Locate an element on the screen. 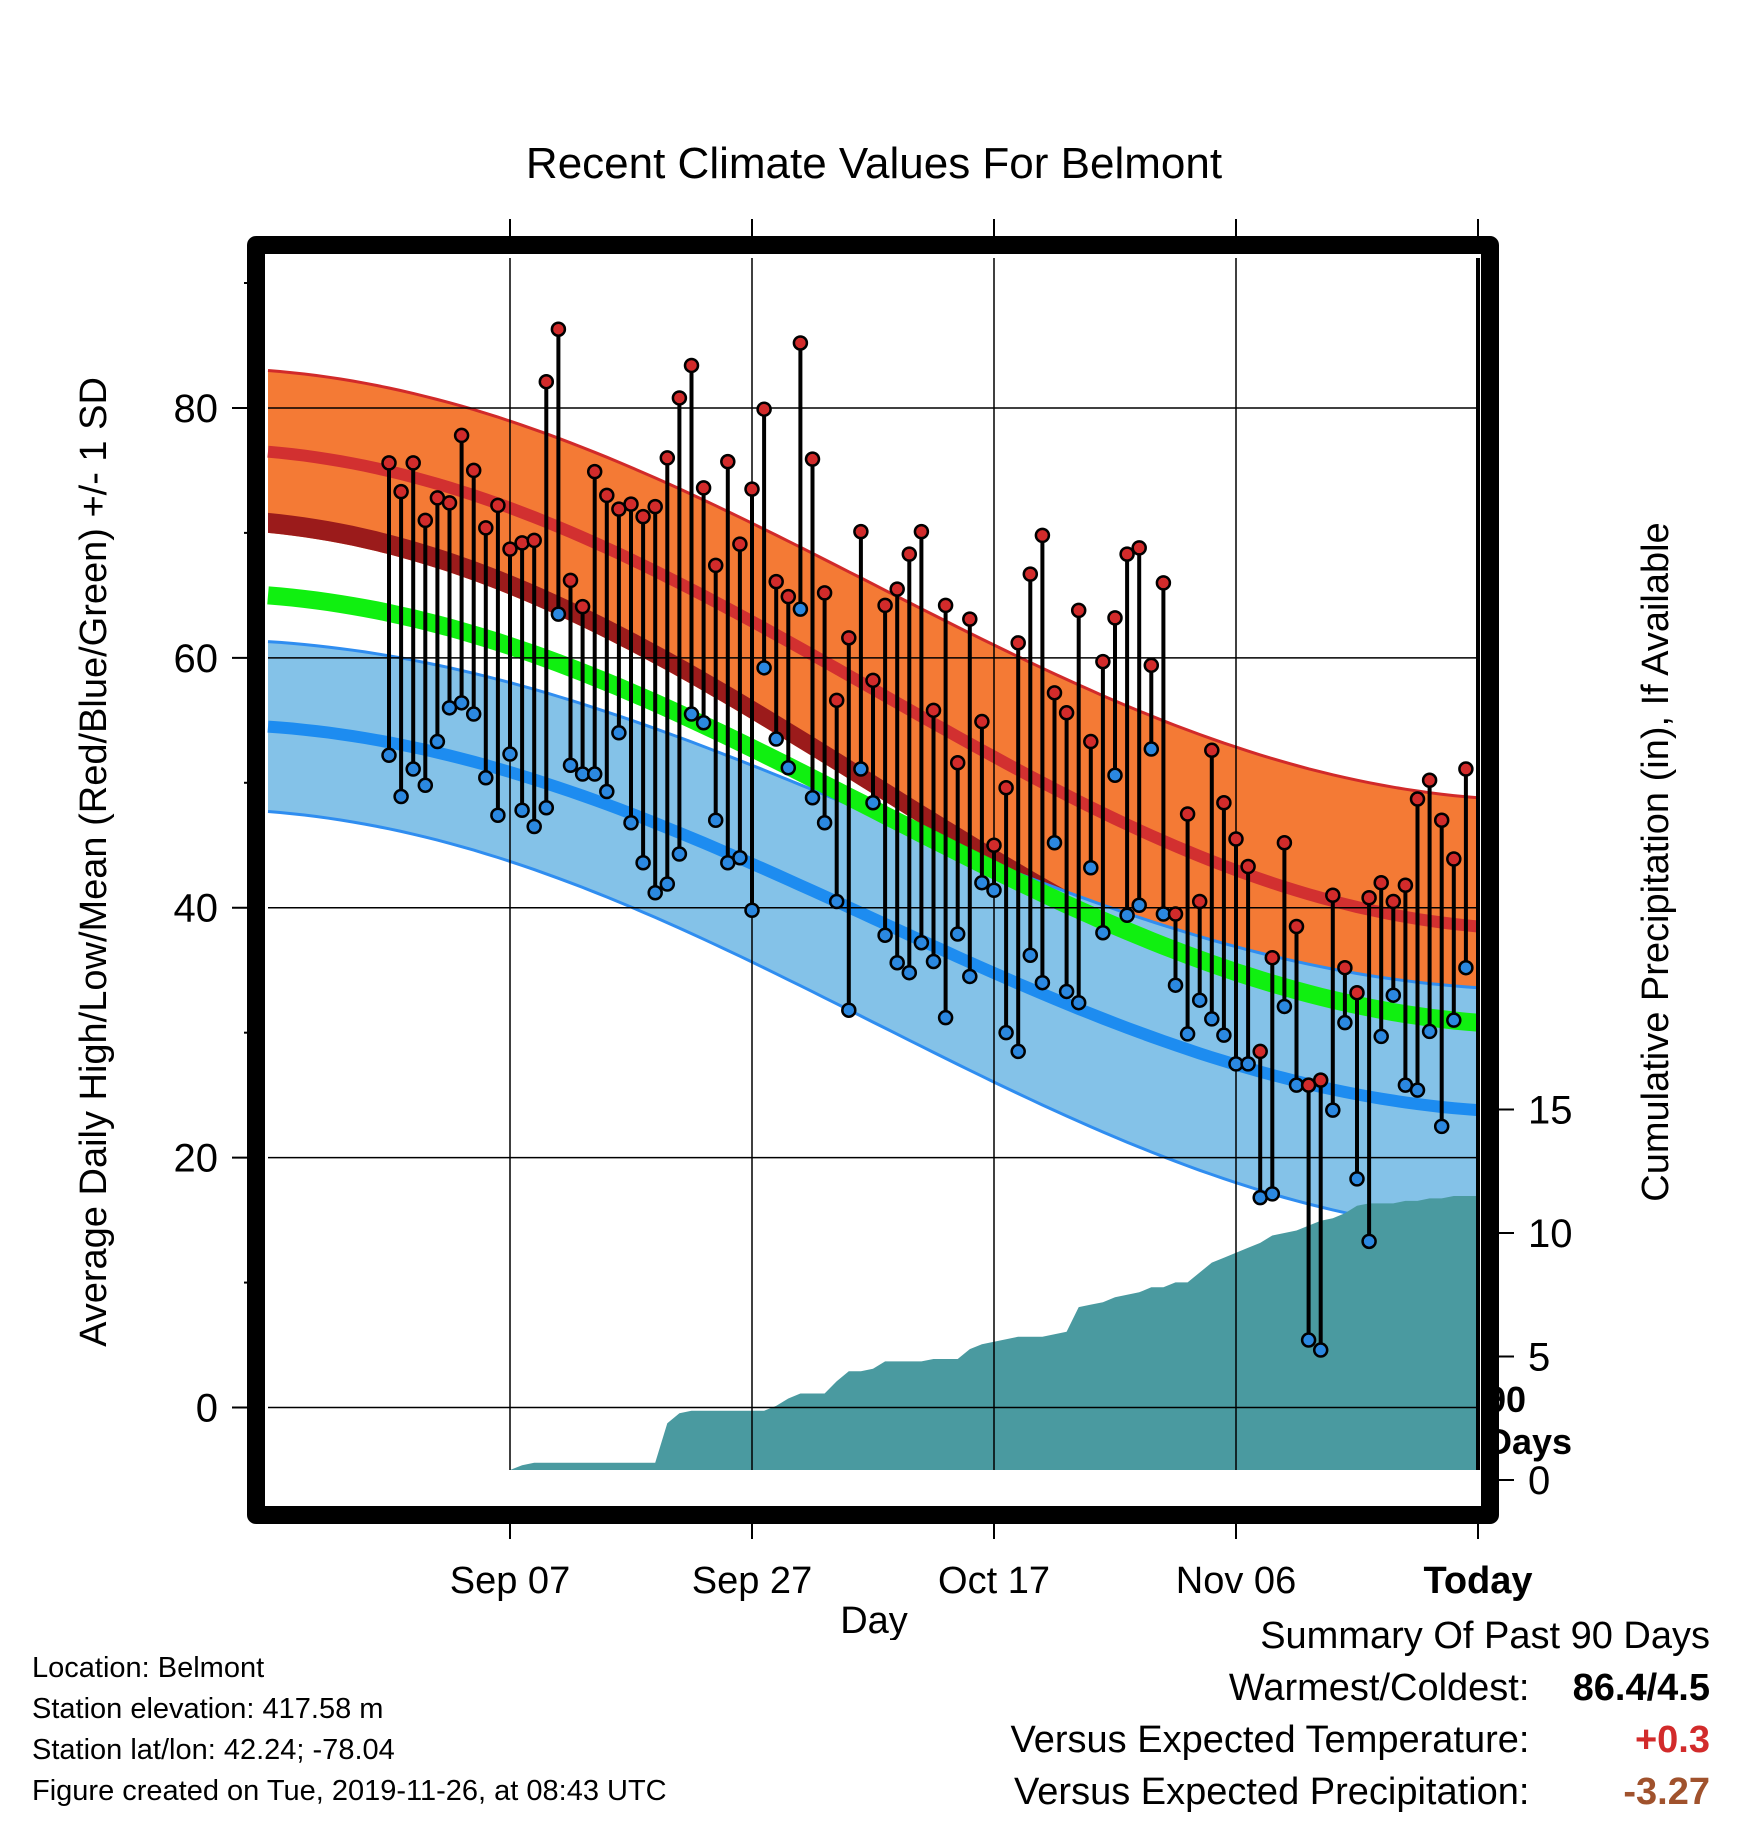 Image resolution: width=1748 pixels, height=1828 pixels. today-days-label: 90 is located at coordinates (1506, 1399).